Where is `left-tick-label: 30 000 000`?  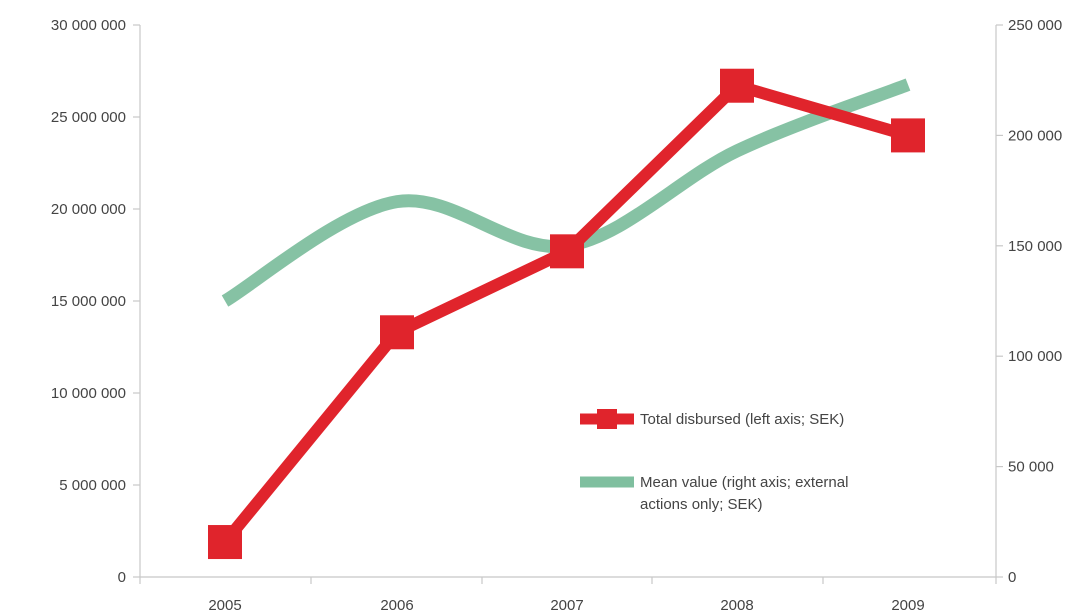 left-tick-label: 30 000 000 is located at coordinates (88, 25).